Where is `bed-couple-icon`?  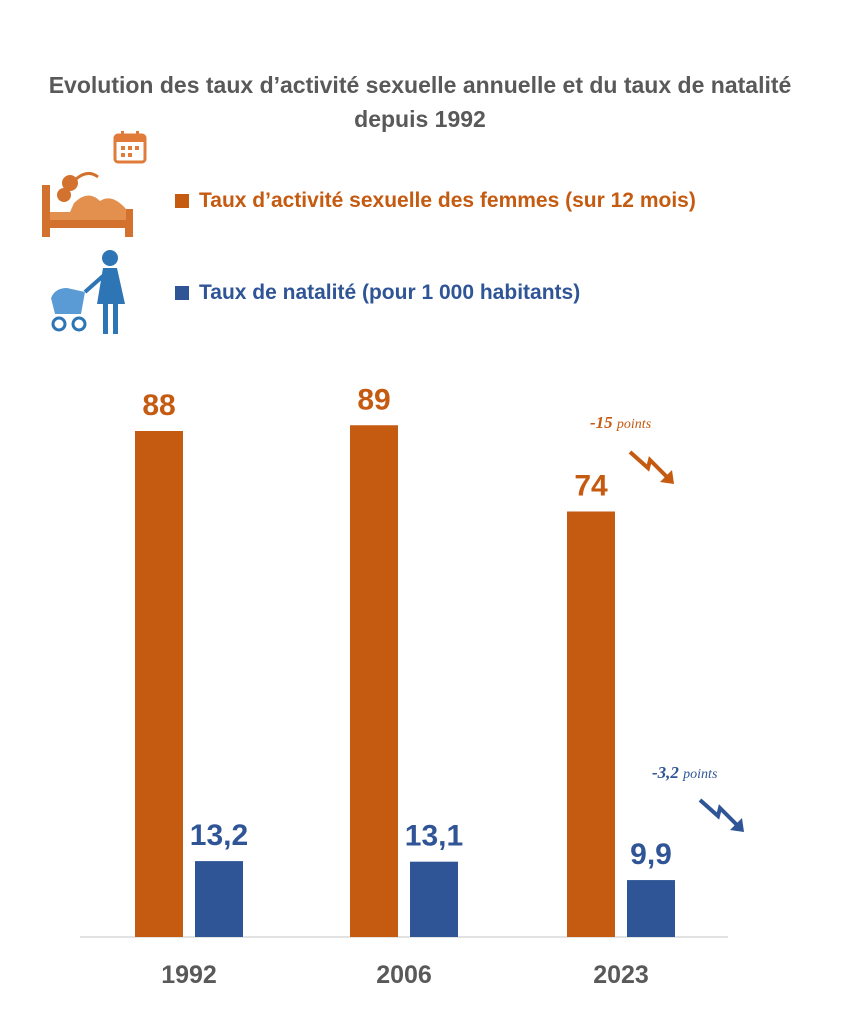 bed-couple-icon is located at coordinates (87, 204).